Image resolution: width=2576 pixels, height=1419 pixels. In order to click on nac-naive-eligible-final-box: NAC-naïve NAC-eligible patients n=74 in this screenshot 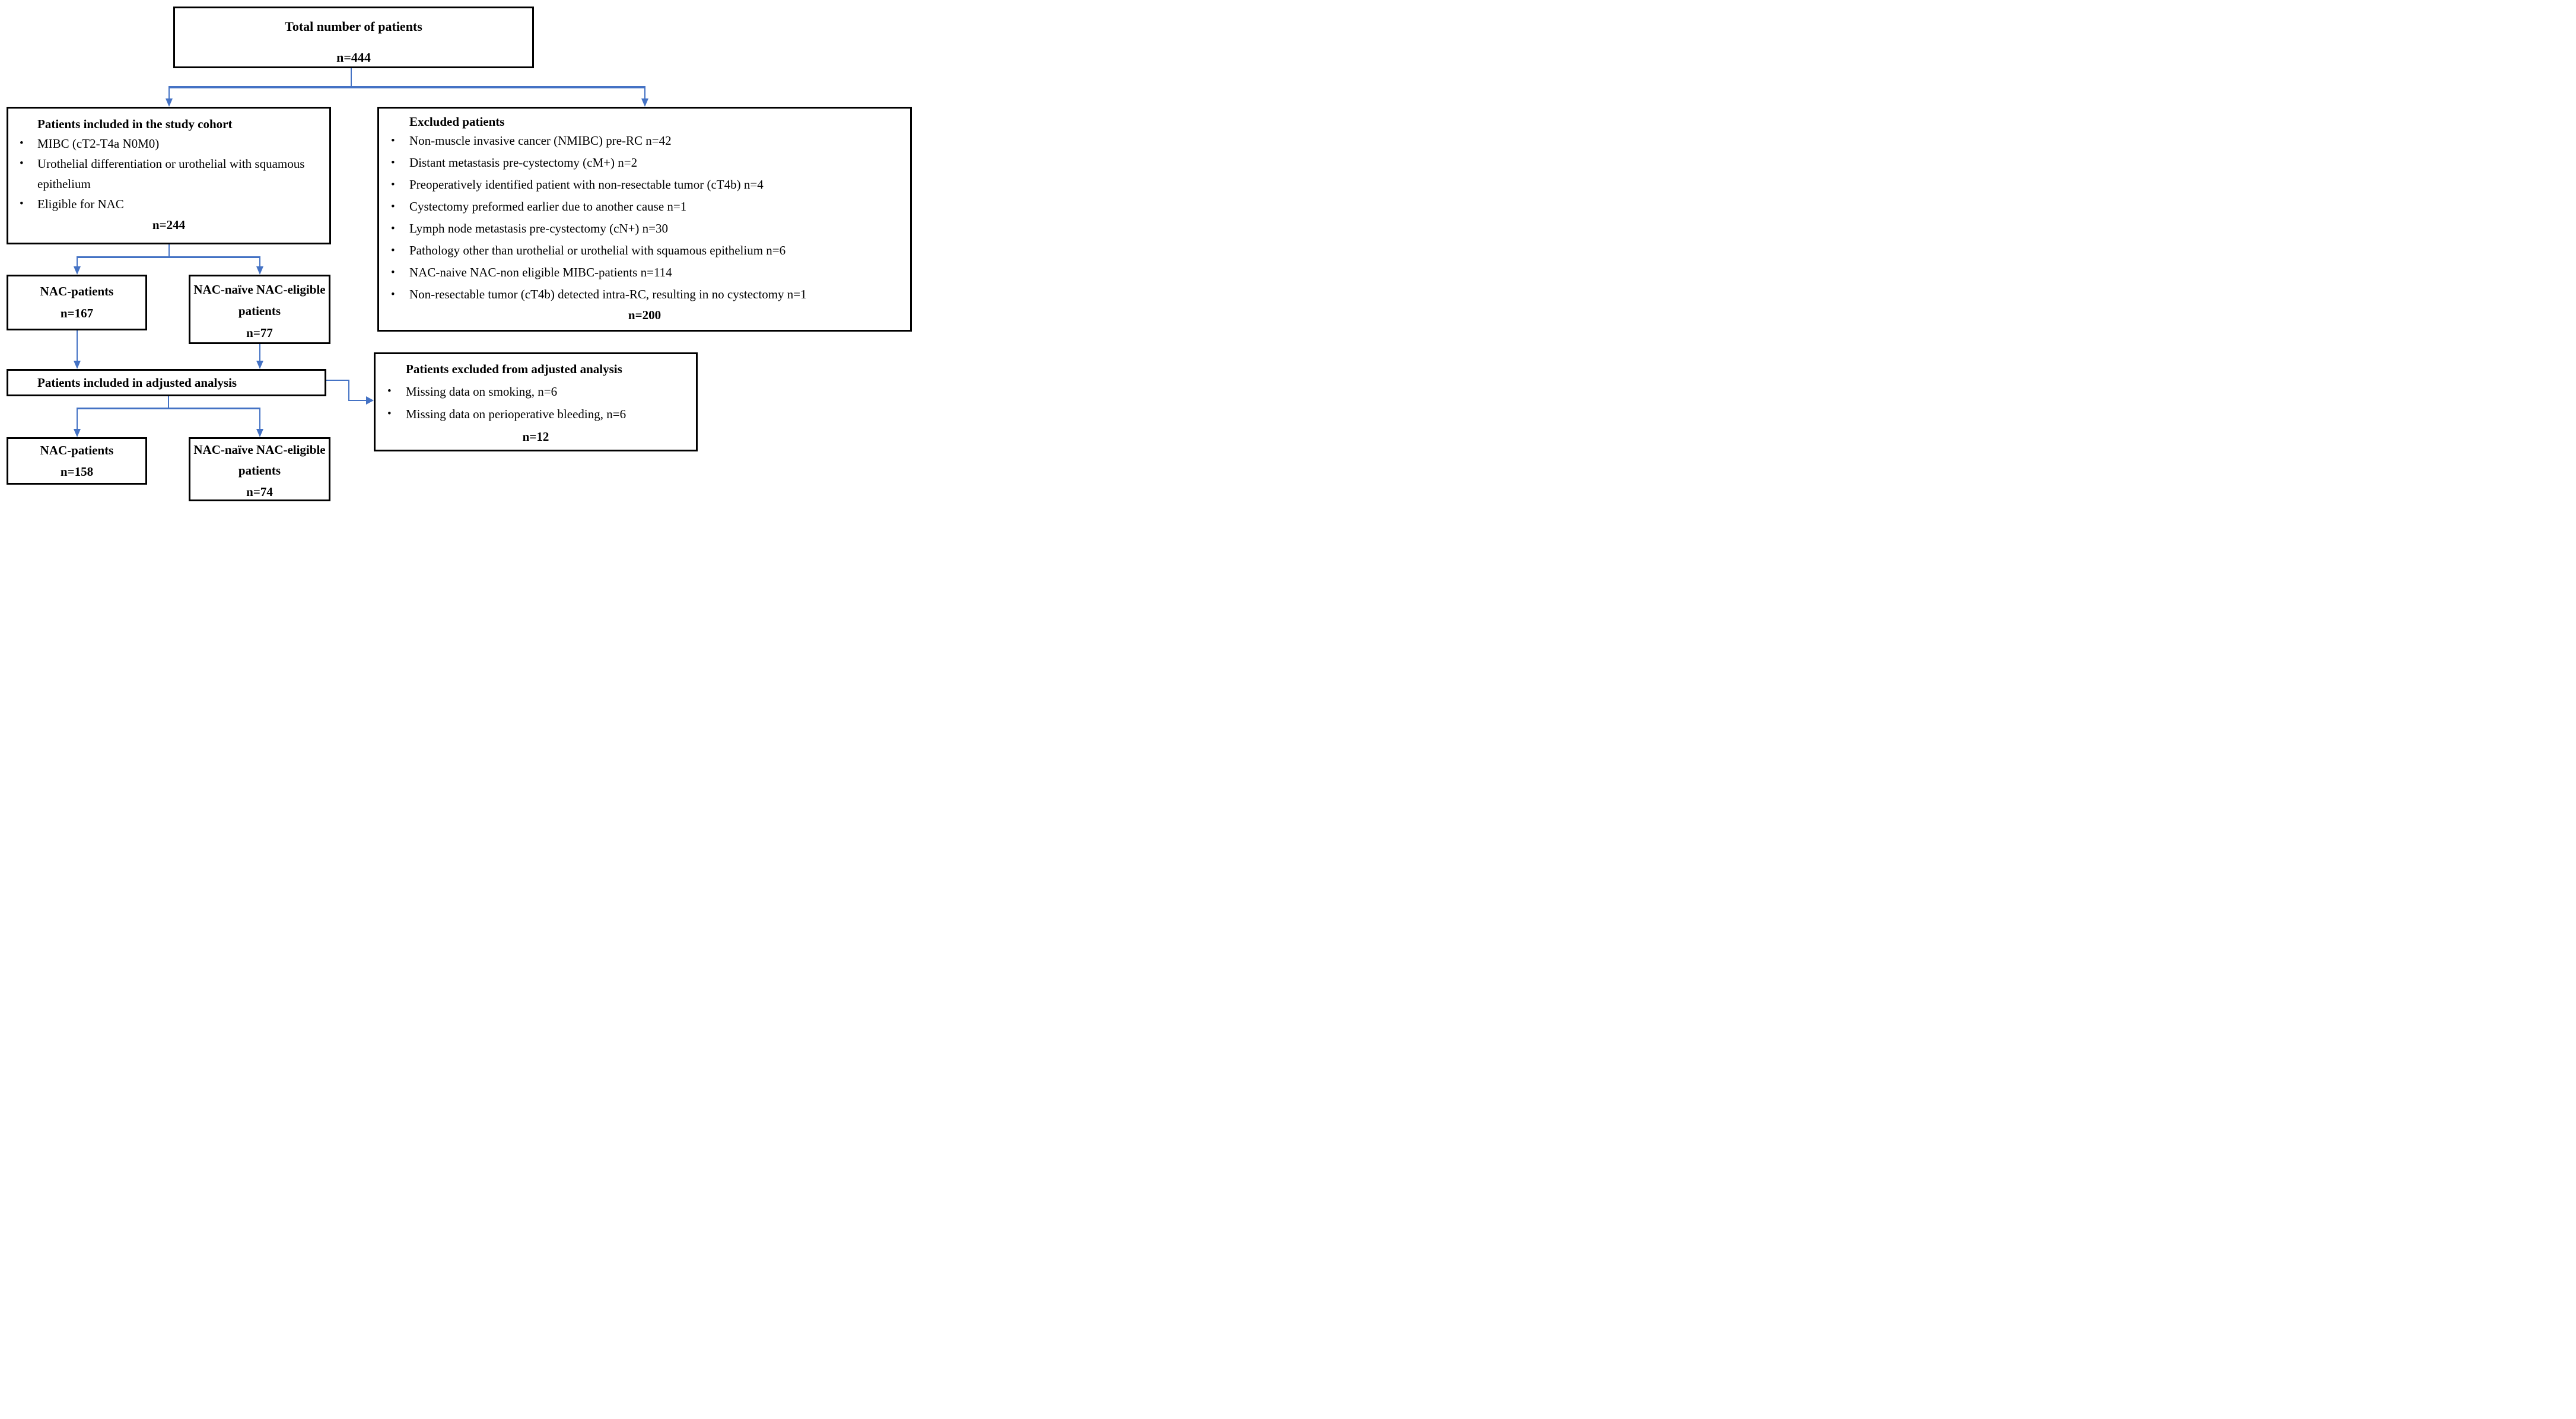, I will do `click(259, 469)`.